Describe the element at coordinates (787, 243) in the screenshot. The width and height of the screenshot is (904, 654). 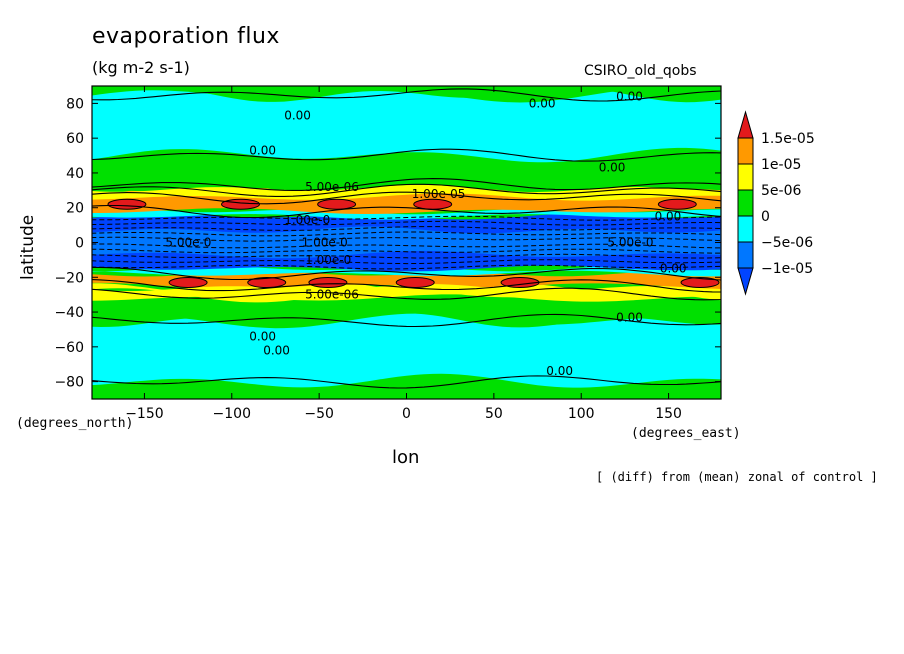
I see `colorbar-label: −5e-06` at that location.